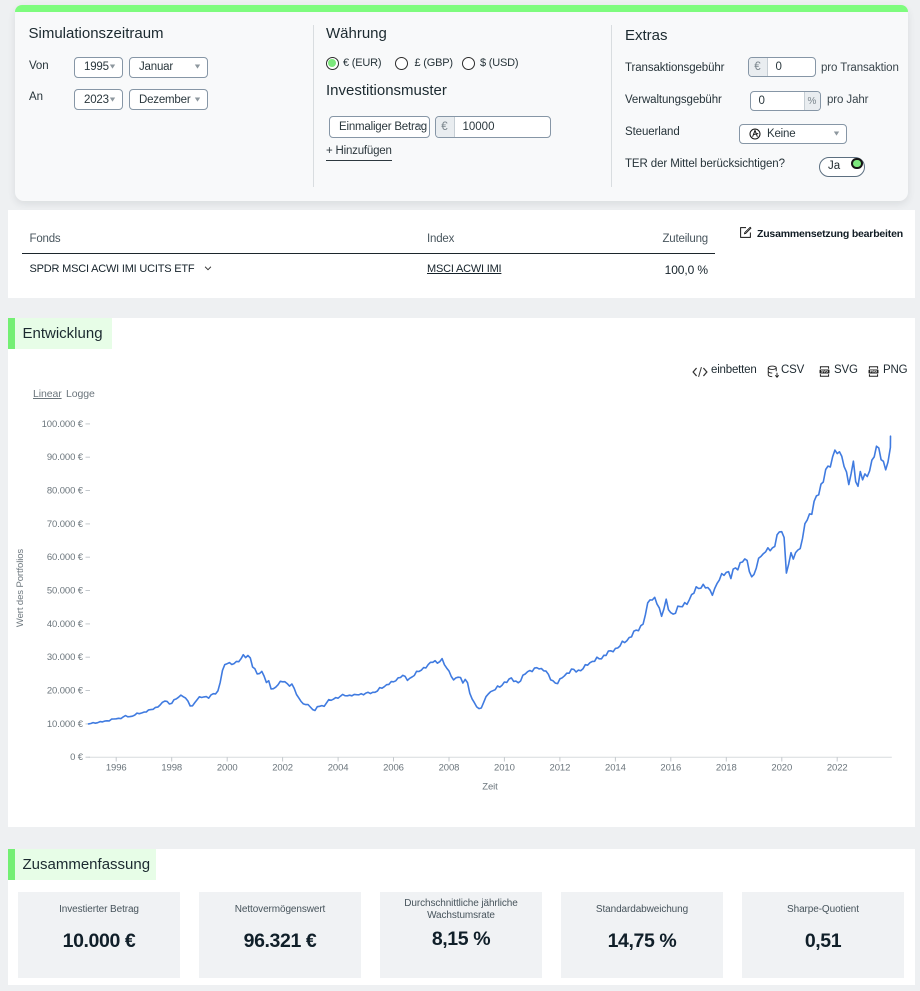 The height and width of the screenshot is (991, 920). What do you see at coordinates (670, 768) in the screenshot?
I see `svg-text: 2016` at bounding box center [670, 768].